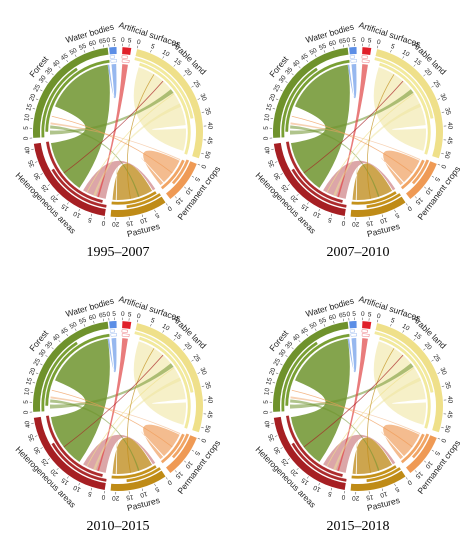 This screenshot has height=550, width=476. Describe the element at coordinates (74, 52) in the screenshot. I see `tick-label: 50` at that location.